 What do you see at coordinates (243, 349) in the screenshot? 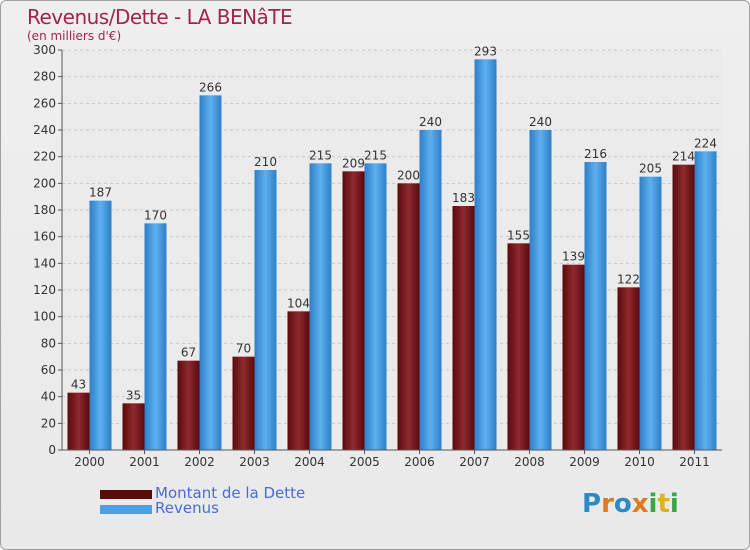
I see `data-label: 70` at bounding box center [243, 349].